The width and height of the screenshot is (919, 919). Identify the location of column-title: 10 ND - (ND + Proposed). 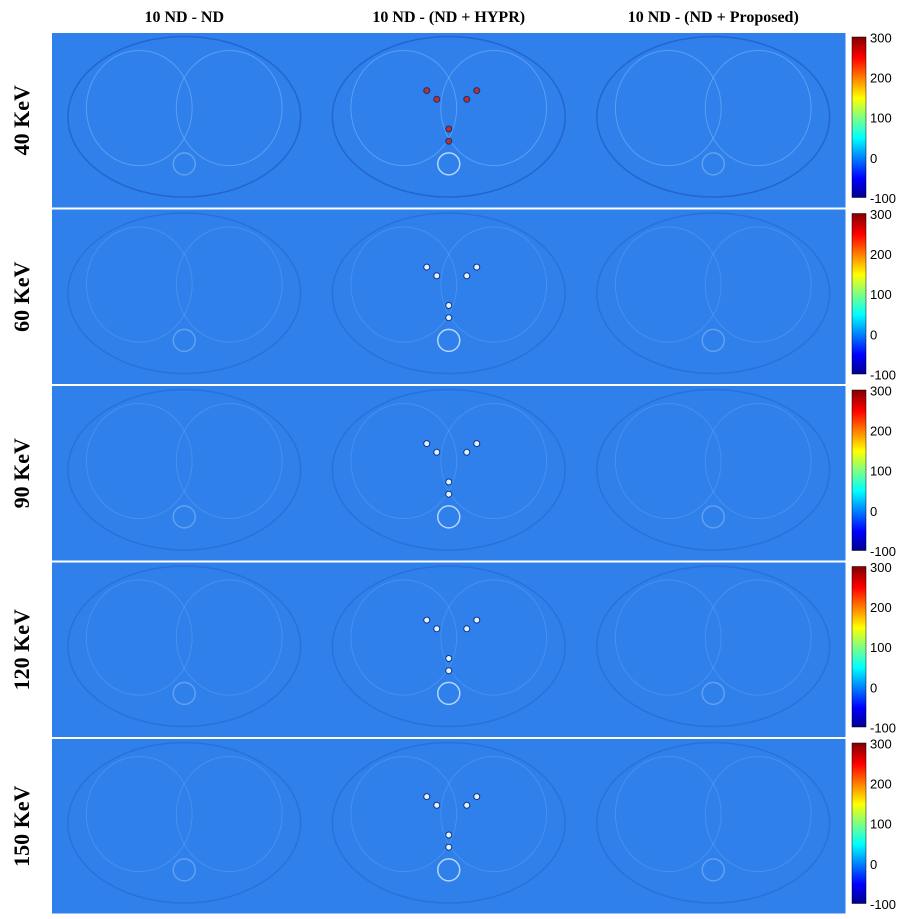
(713, 17).